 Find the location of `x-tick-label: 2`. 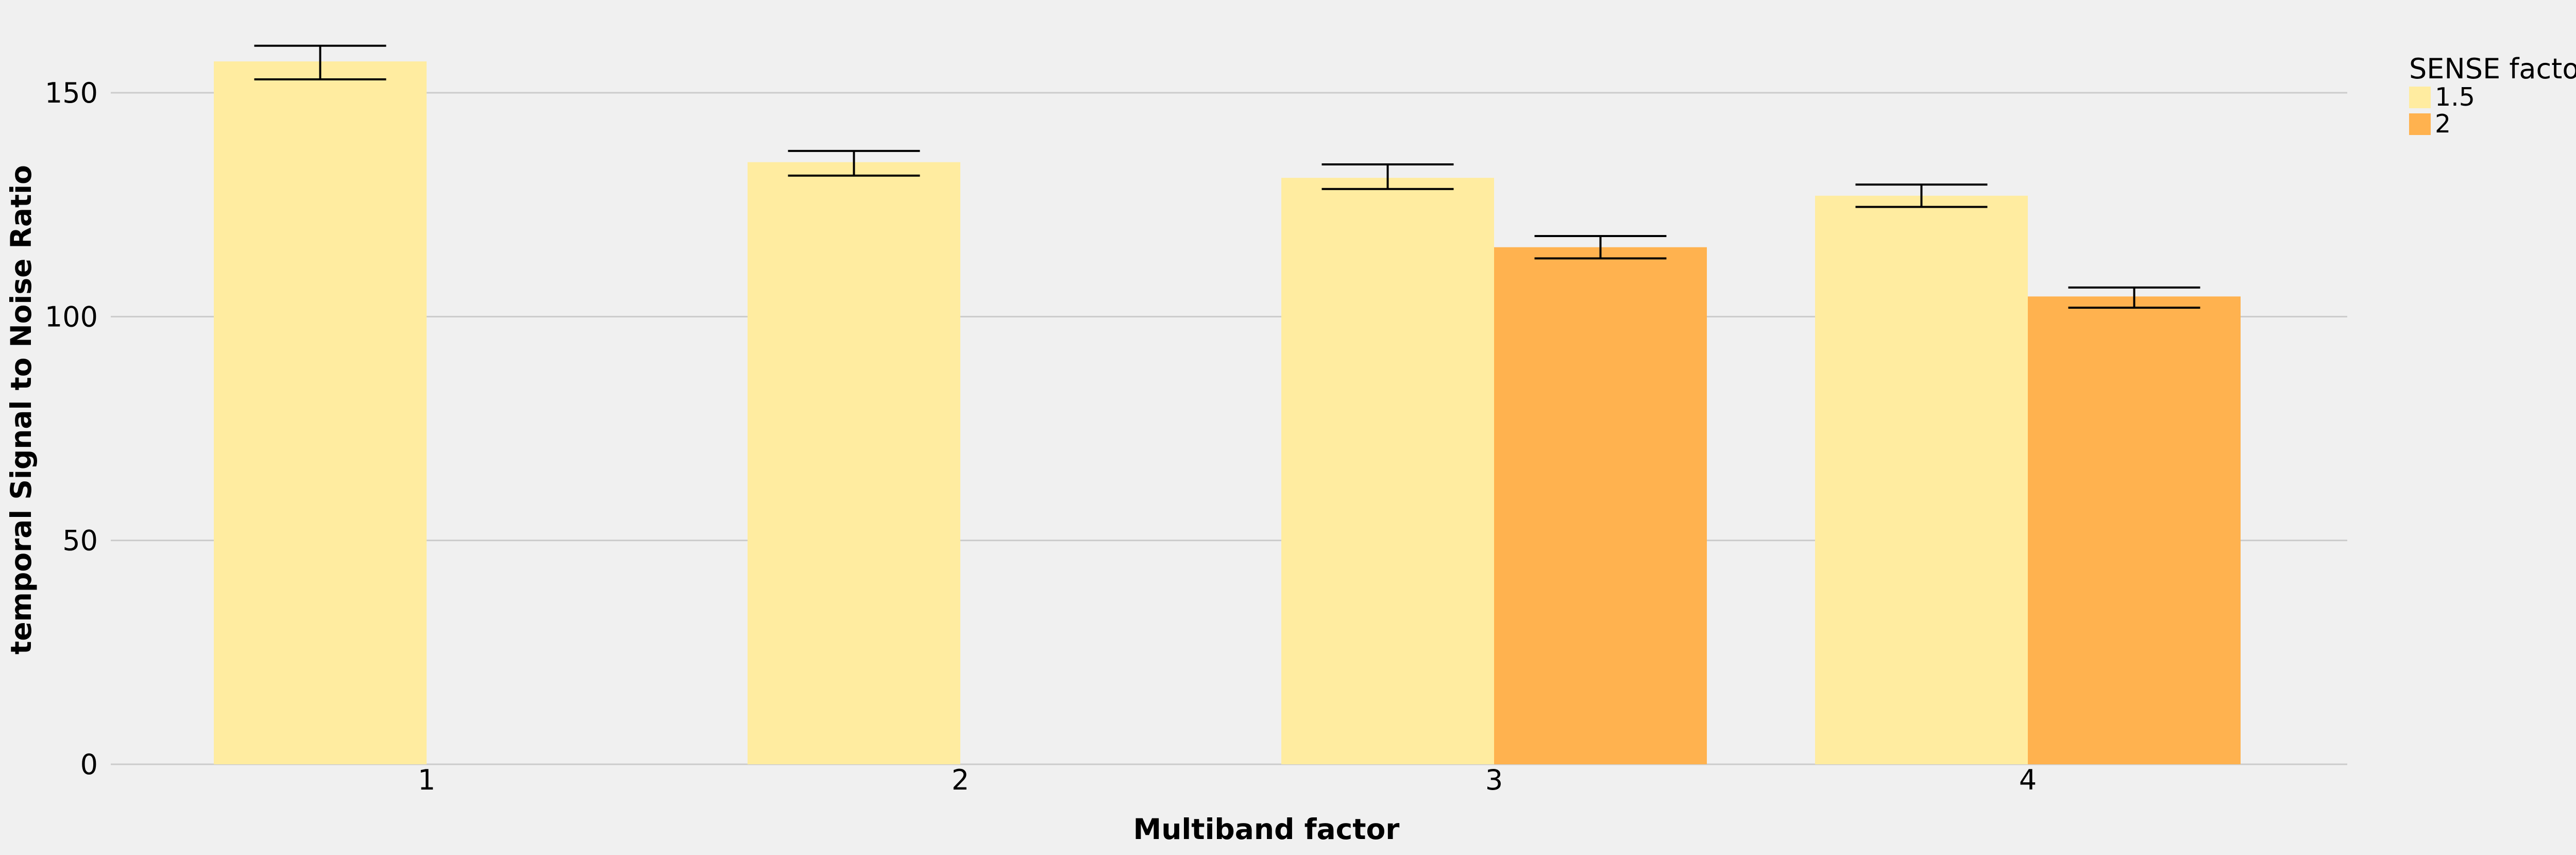

x-tick-label: 2 is located at coordinates (960, 780).